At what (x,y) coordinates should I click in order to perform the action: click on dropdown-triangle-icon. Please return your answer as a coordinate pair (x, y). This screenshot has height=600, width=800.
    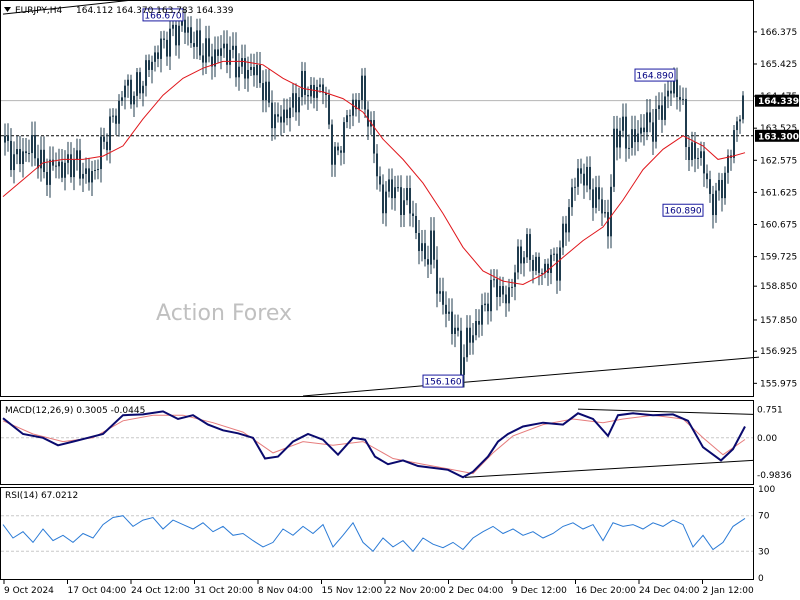
    Looking at the image, I should click on (7, 9).